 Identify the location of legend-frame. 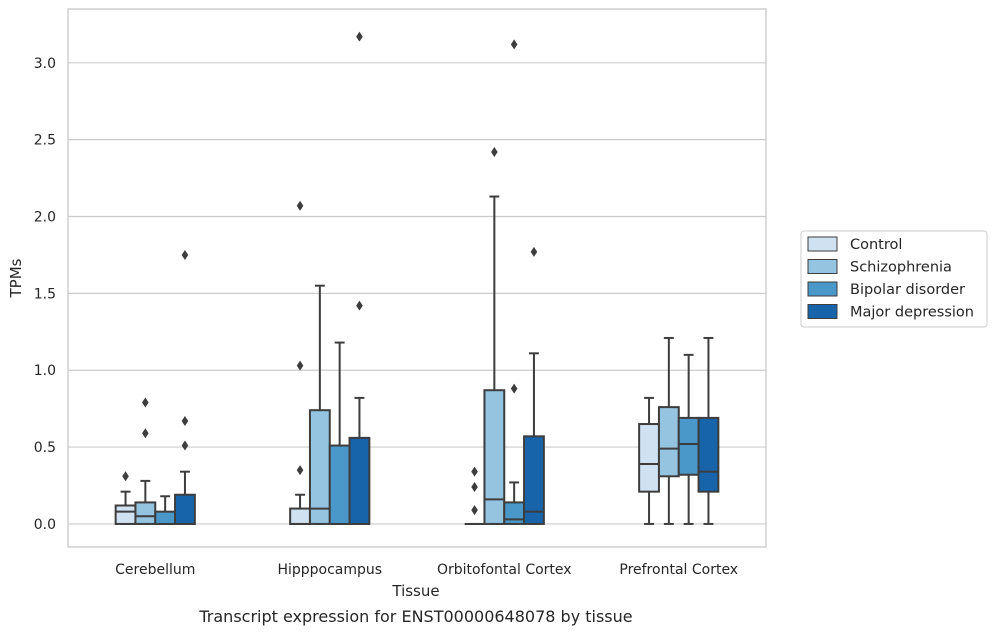
(894, 279).